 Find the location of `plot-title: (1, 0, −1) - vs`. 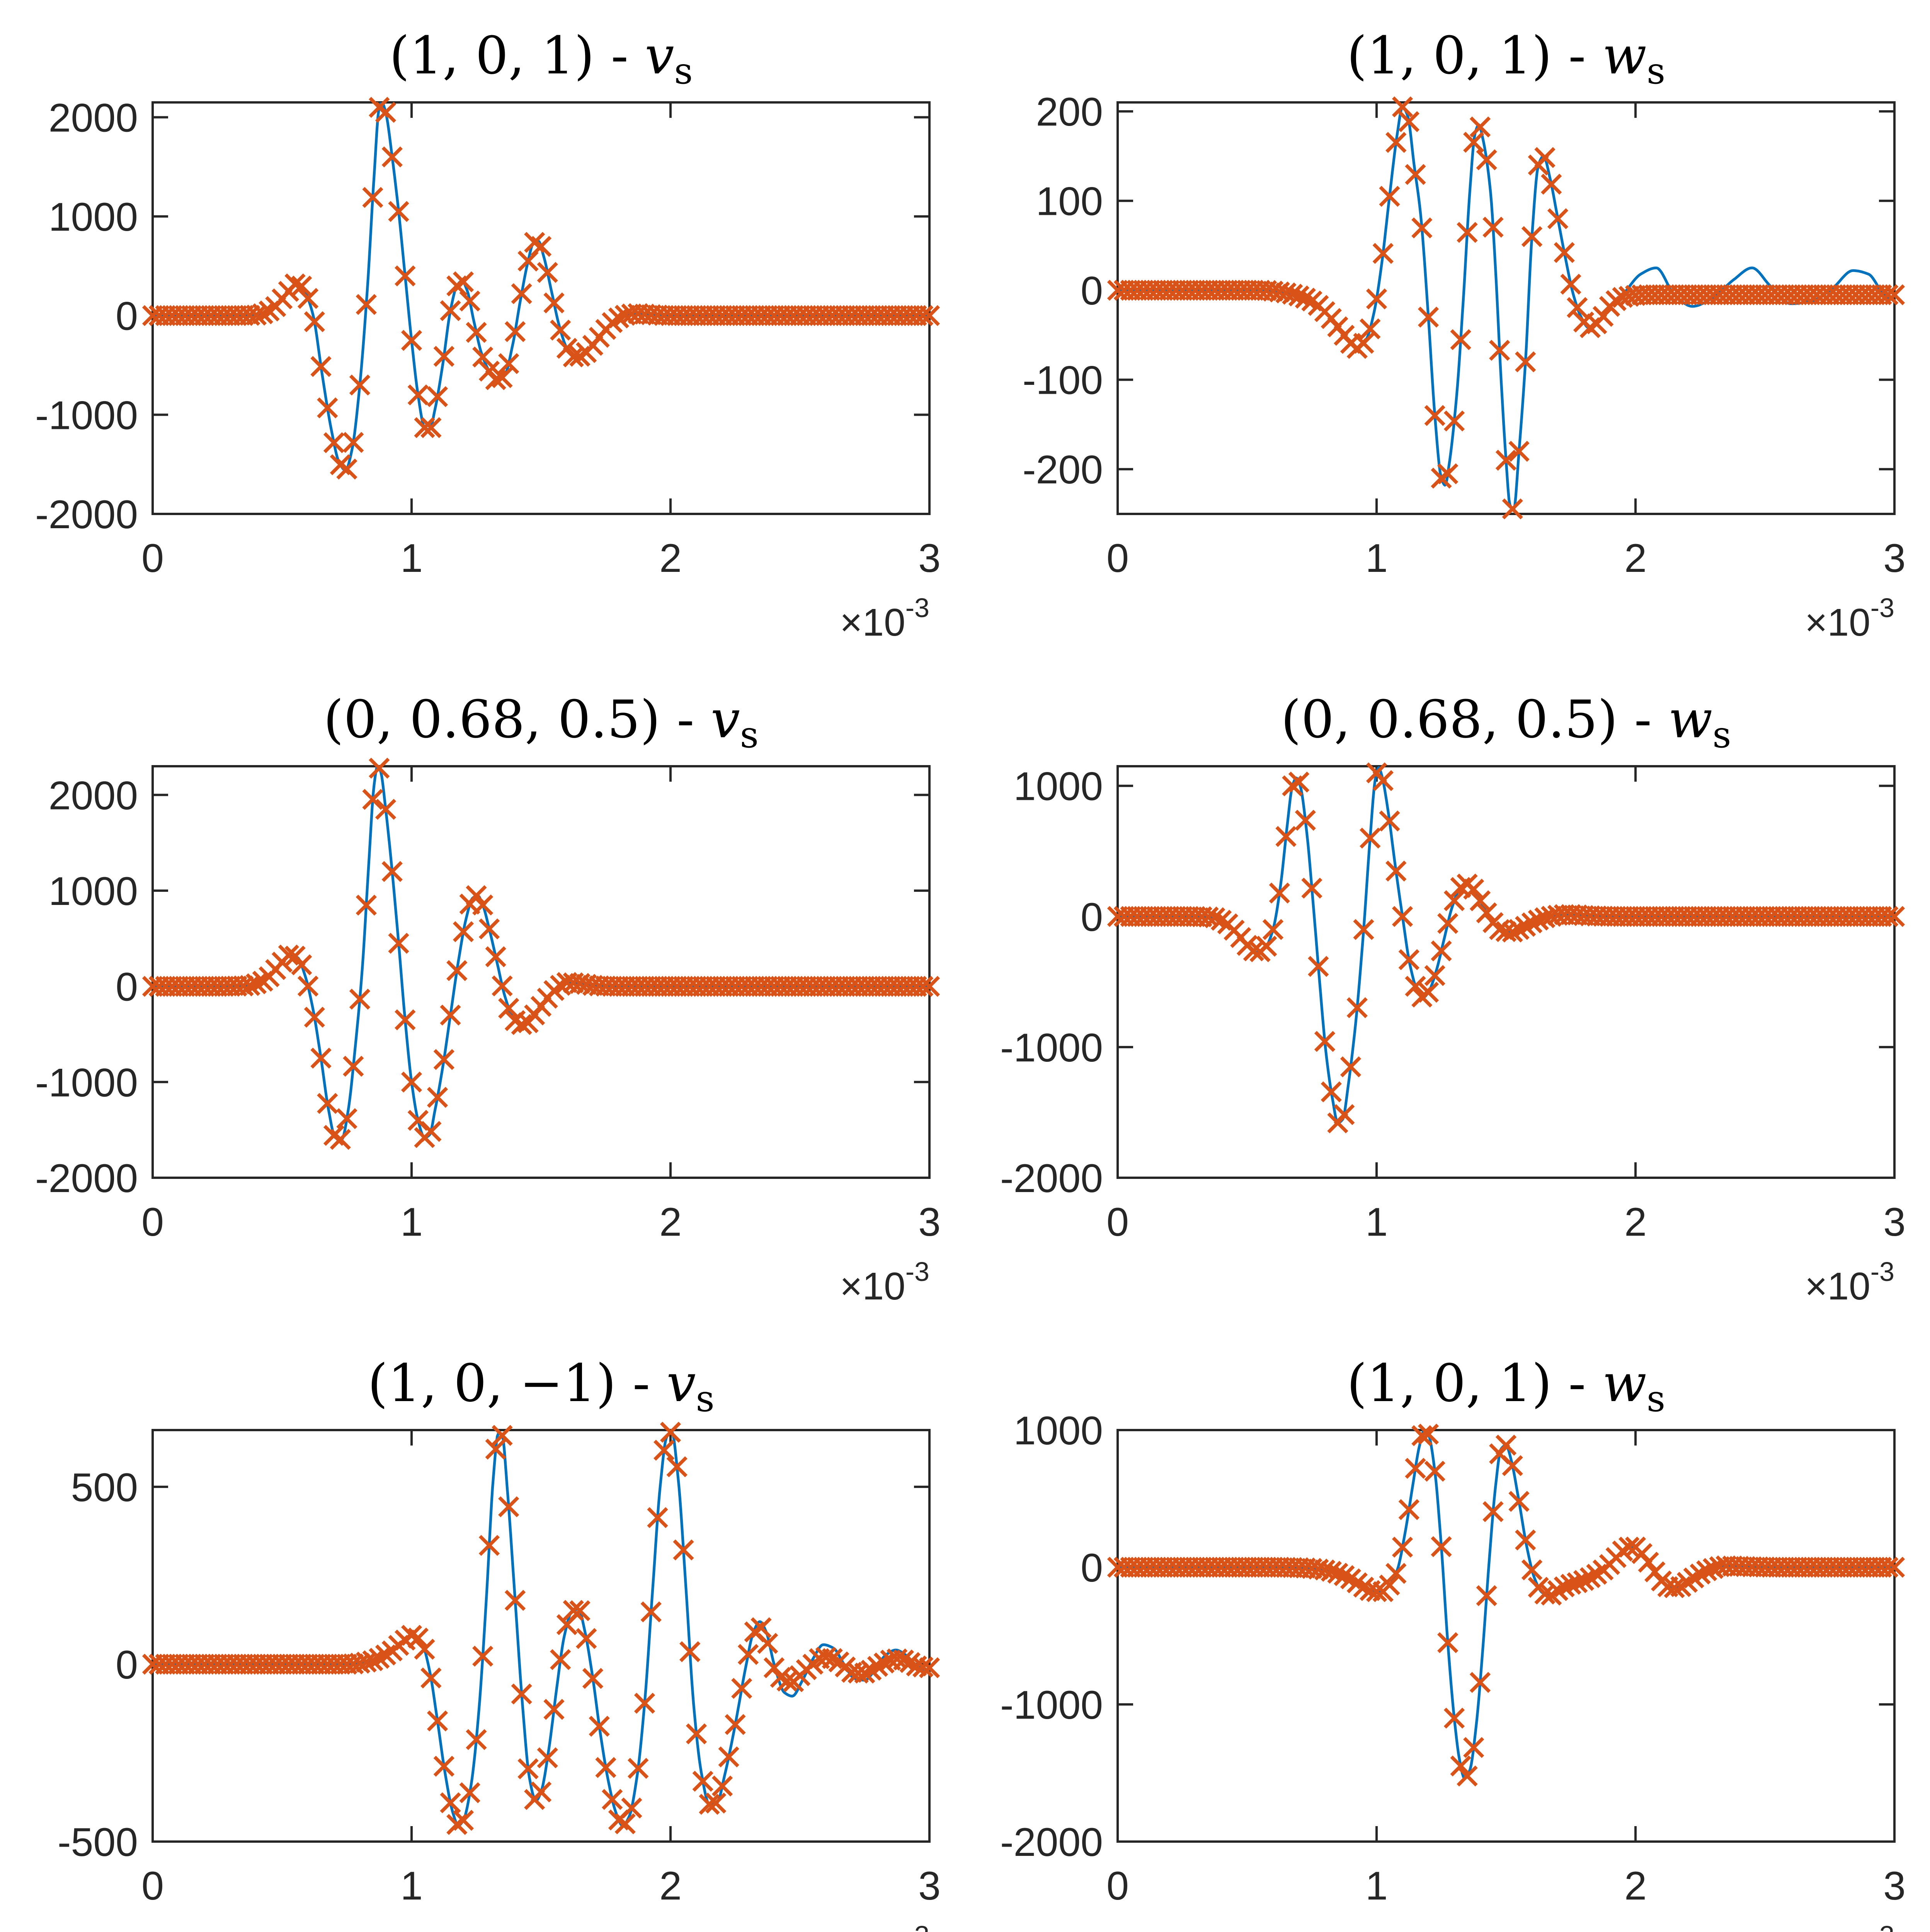

plot-title: (1, 0, −1) - vs is located at coordinates (541, 1386).